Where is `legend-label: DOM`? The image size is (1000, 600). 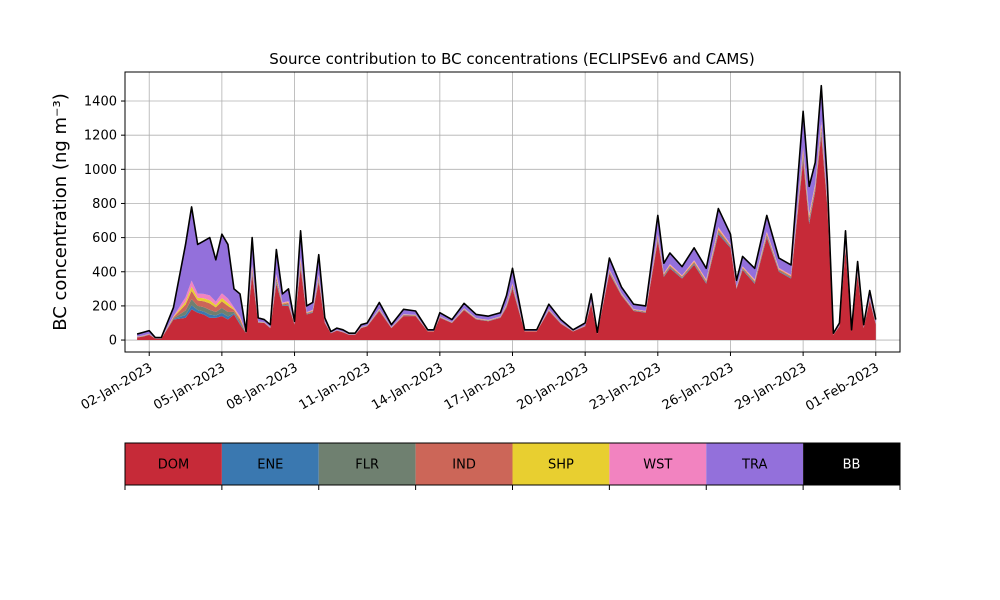 legend-label: DOM is located at coordinates (173, 465).